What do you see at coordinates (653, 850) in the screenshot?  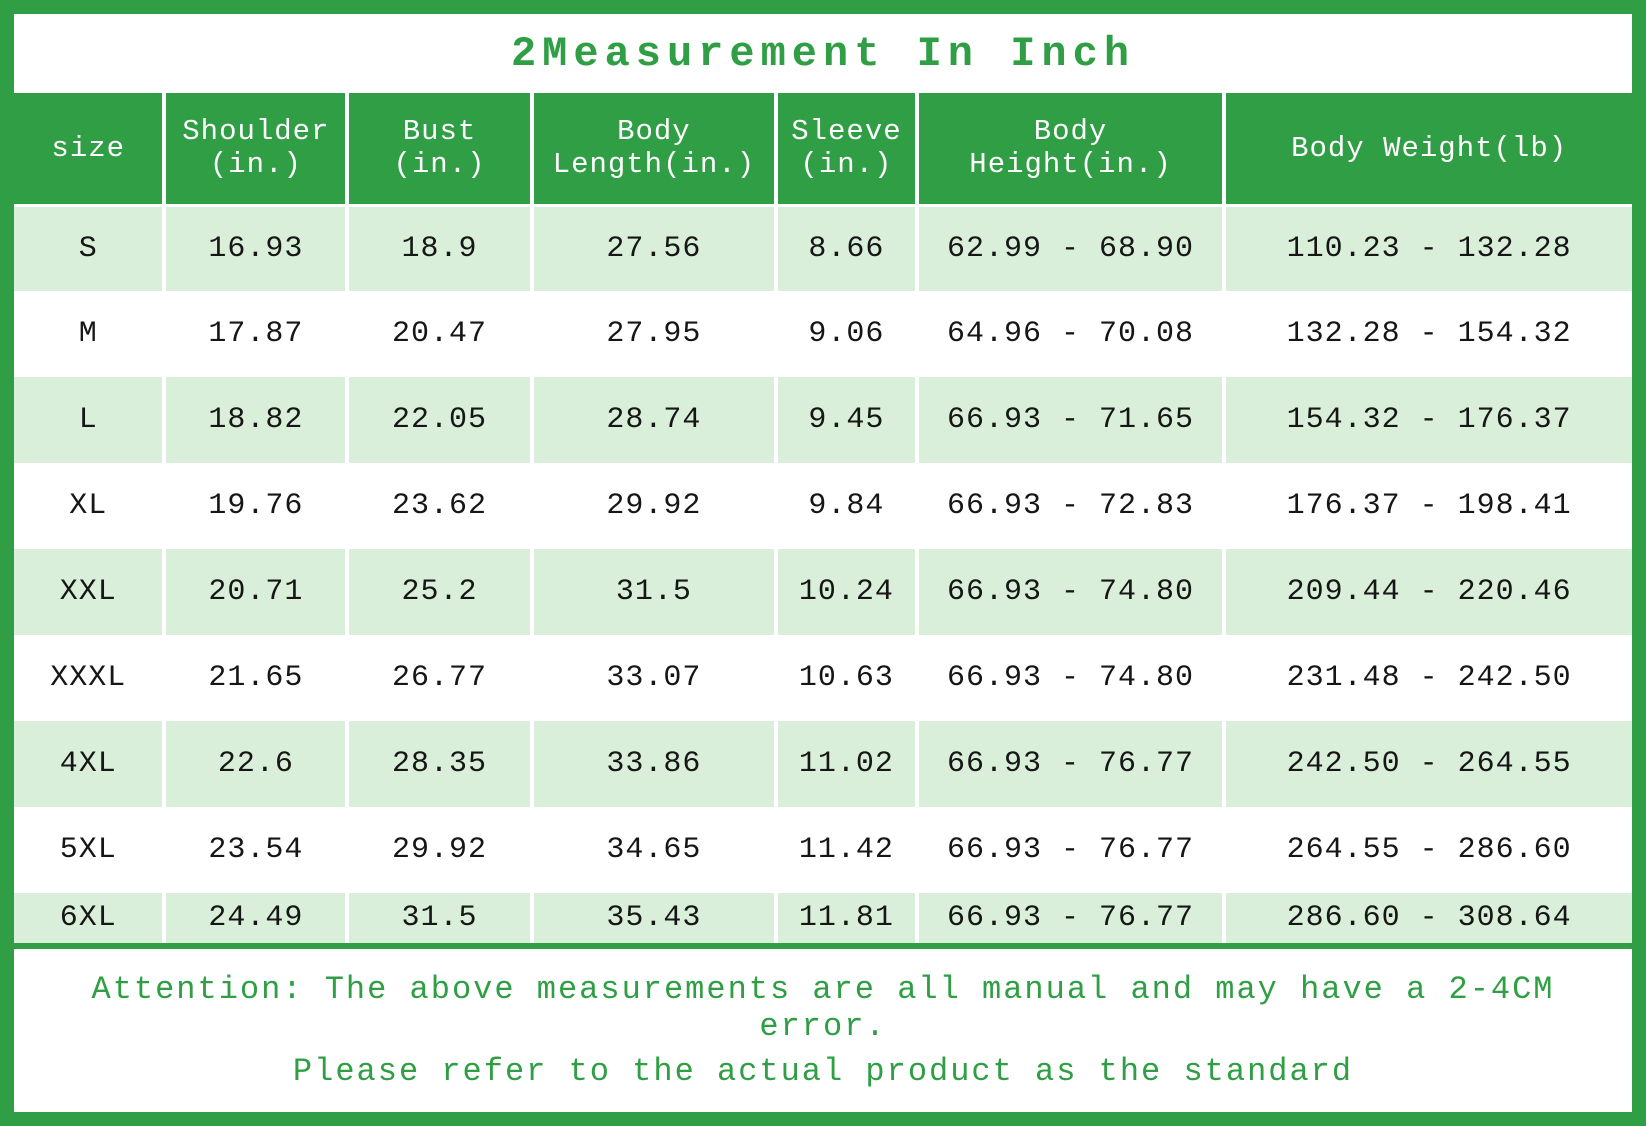 I see `value-cell: 34.65` at bounding box center [653, 850].